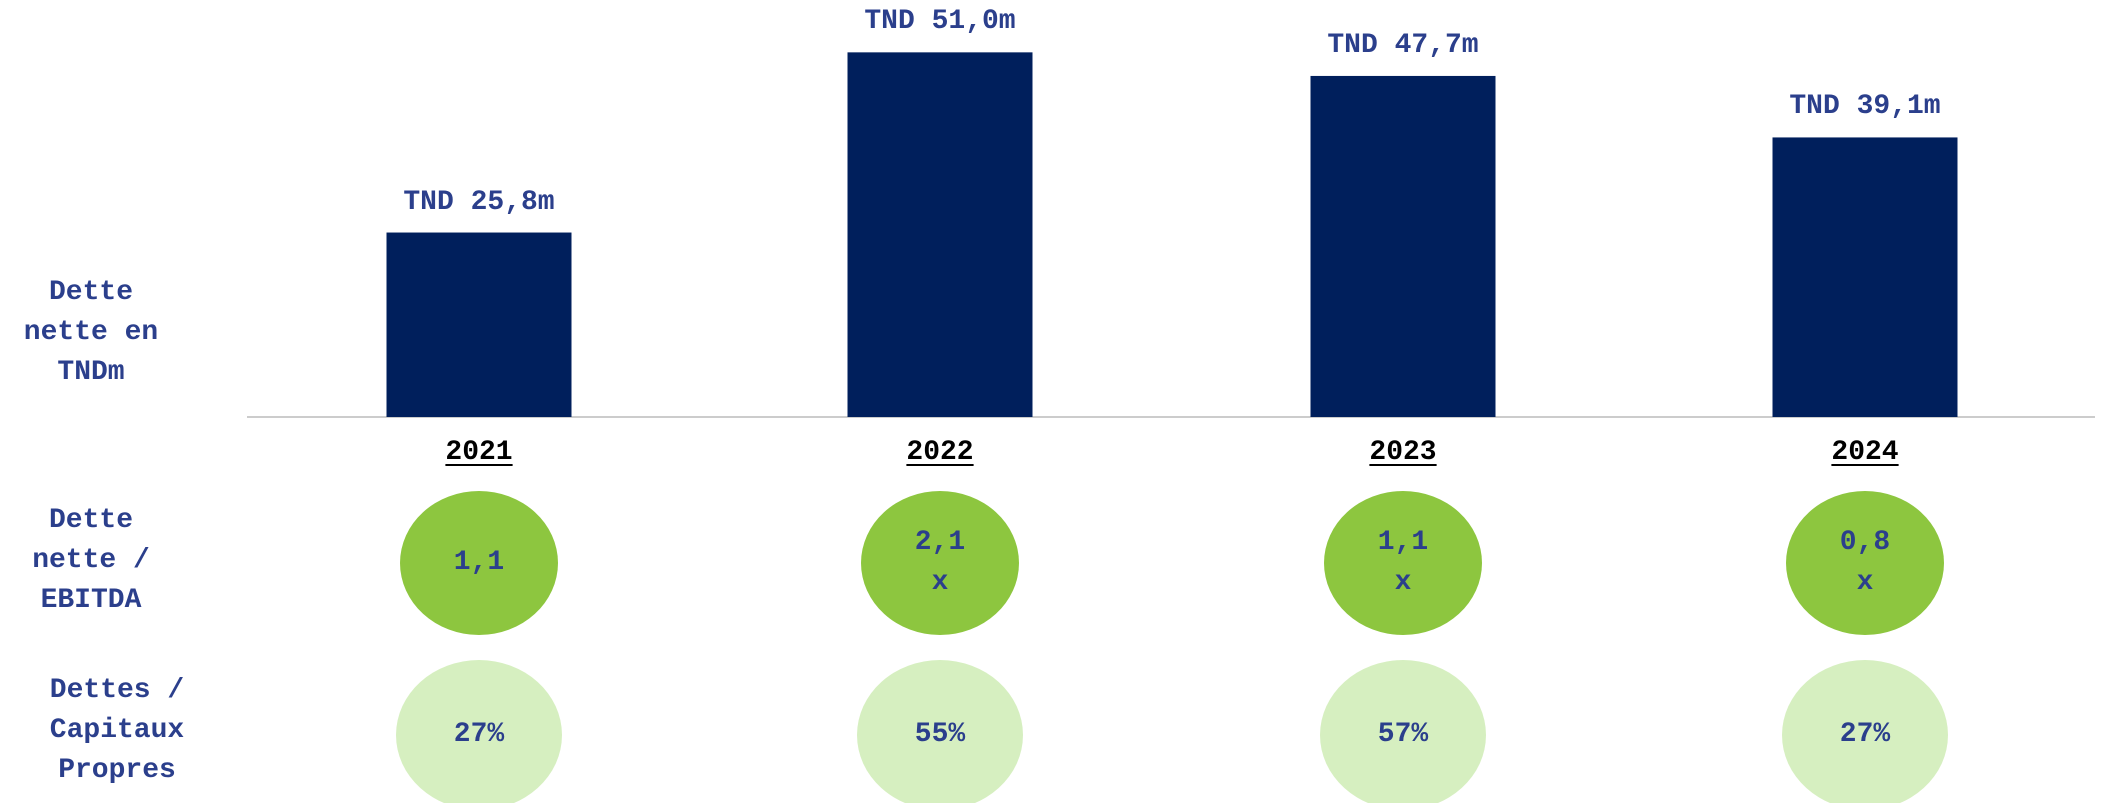 The width and height of the screenshot is (2103, 803). What do you see at coordinates (479, 452) in the screenshot?
I see `x-tick-label: 2021` at bounding box center [479, 452].